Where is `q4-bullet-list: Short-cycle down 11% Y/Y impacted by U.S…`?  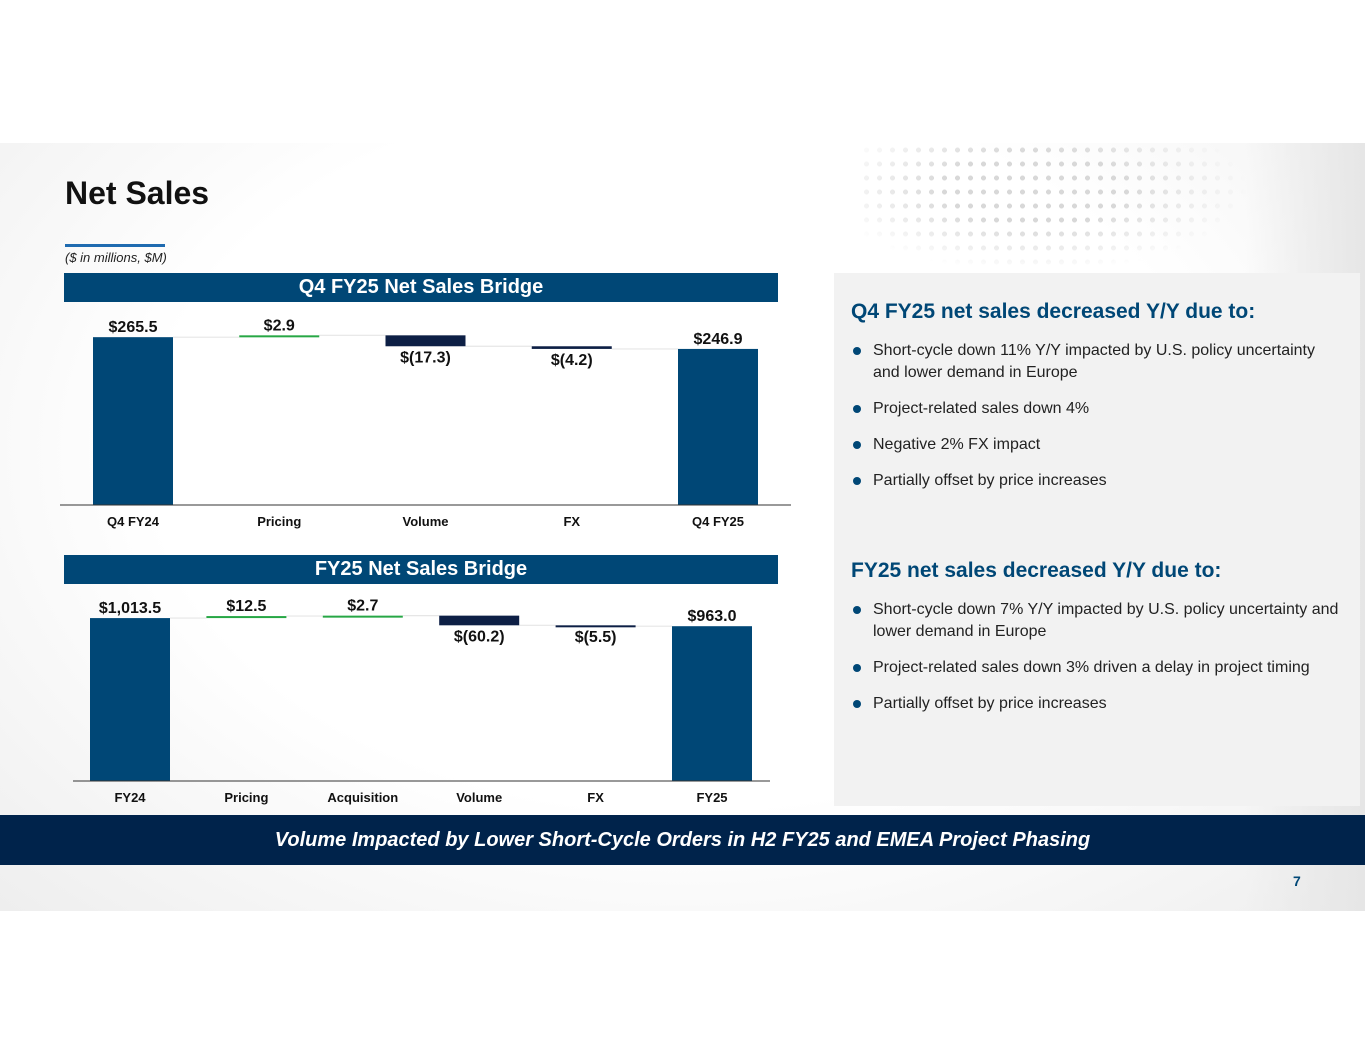
q4-bullet-list: Short-cycle down 11% Y/Y impacted by U.S… is located at coordinates (1096, 423).